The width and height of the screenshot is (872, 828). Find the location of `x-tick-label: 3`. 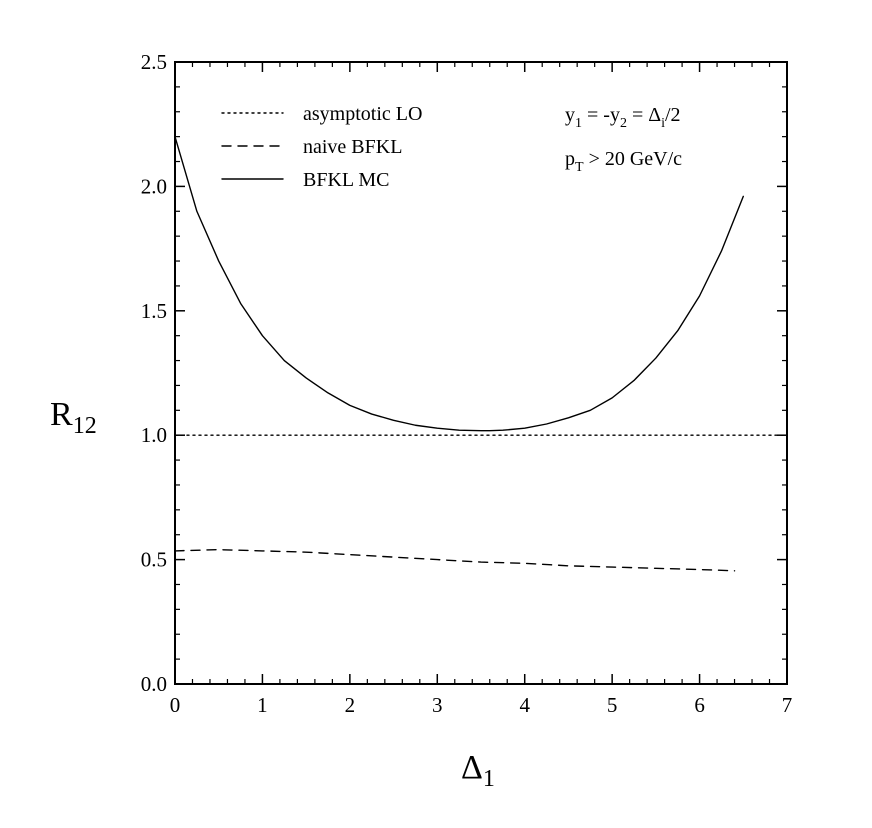

x-tick-label: 3 is located at coordinates (437, 705).